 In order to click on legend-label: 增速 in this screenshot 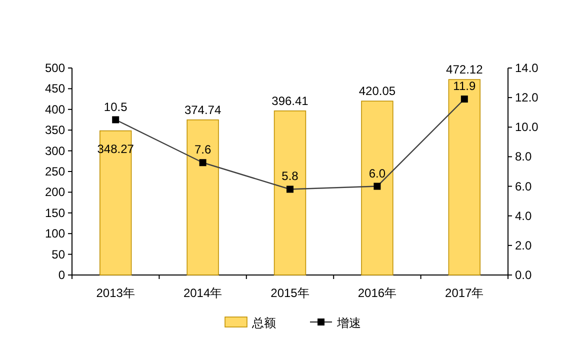, I will do `click(348, 323)`.